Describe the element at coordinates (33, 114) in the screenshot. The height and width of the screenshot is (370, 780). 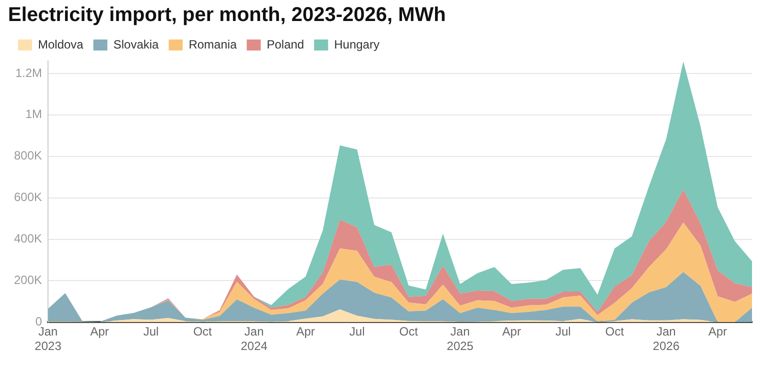
I see `y-tick-label: 1M` at that location.